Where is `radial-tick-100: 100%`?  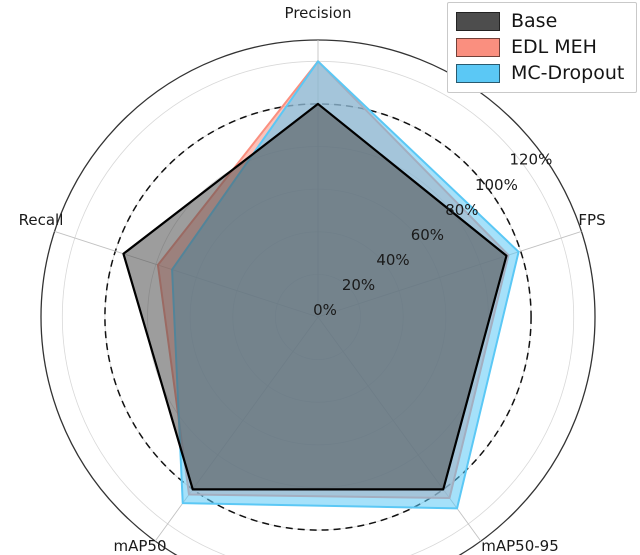
radial-tick-100: 100% is located at coordinates (496, 185).